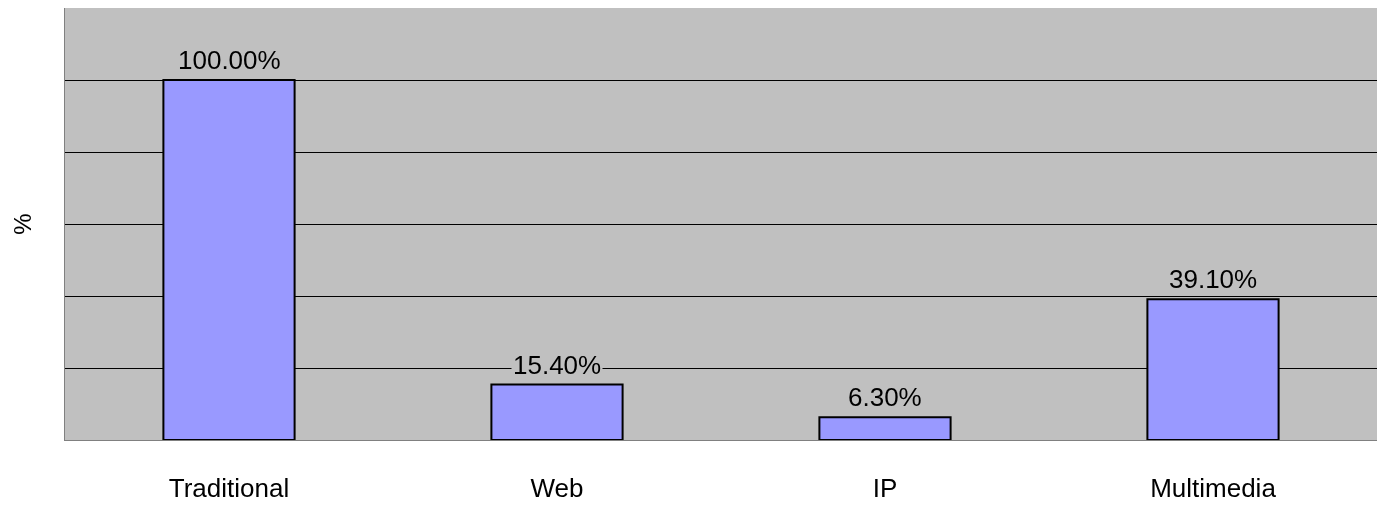 The image size is (1379, 522). I want to click on x-tick-label: IP, so click(885, 488).